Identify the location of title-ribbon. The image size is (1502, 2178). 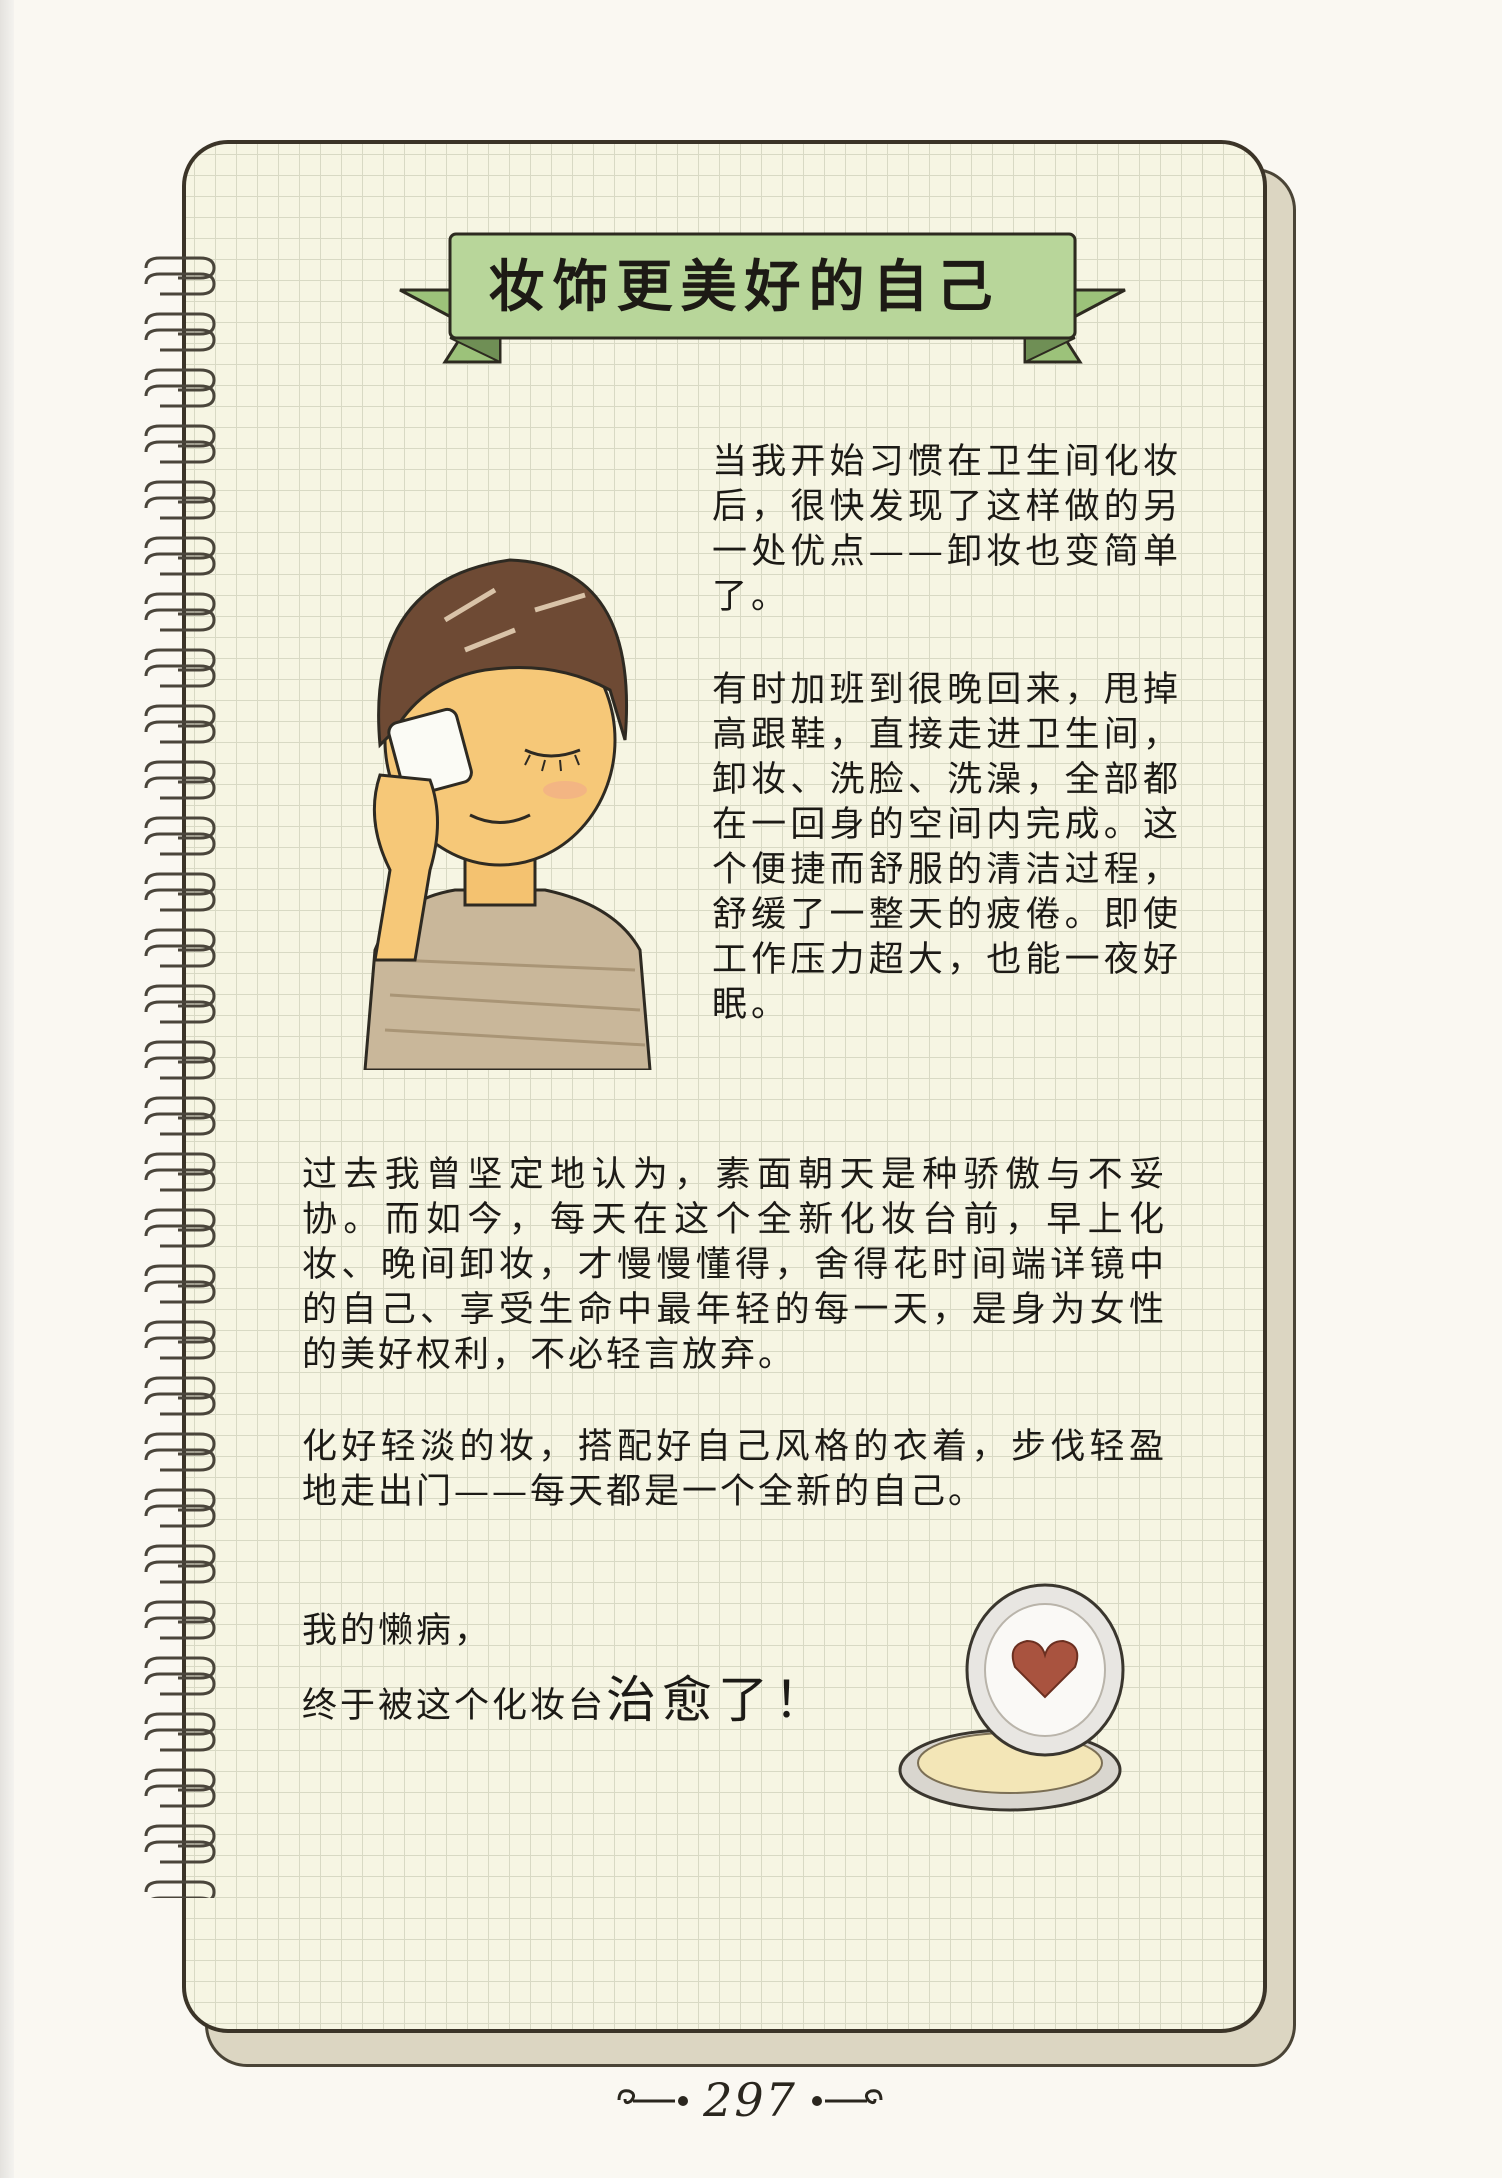
(762, 298).